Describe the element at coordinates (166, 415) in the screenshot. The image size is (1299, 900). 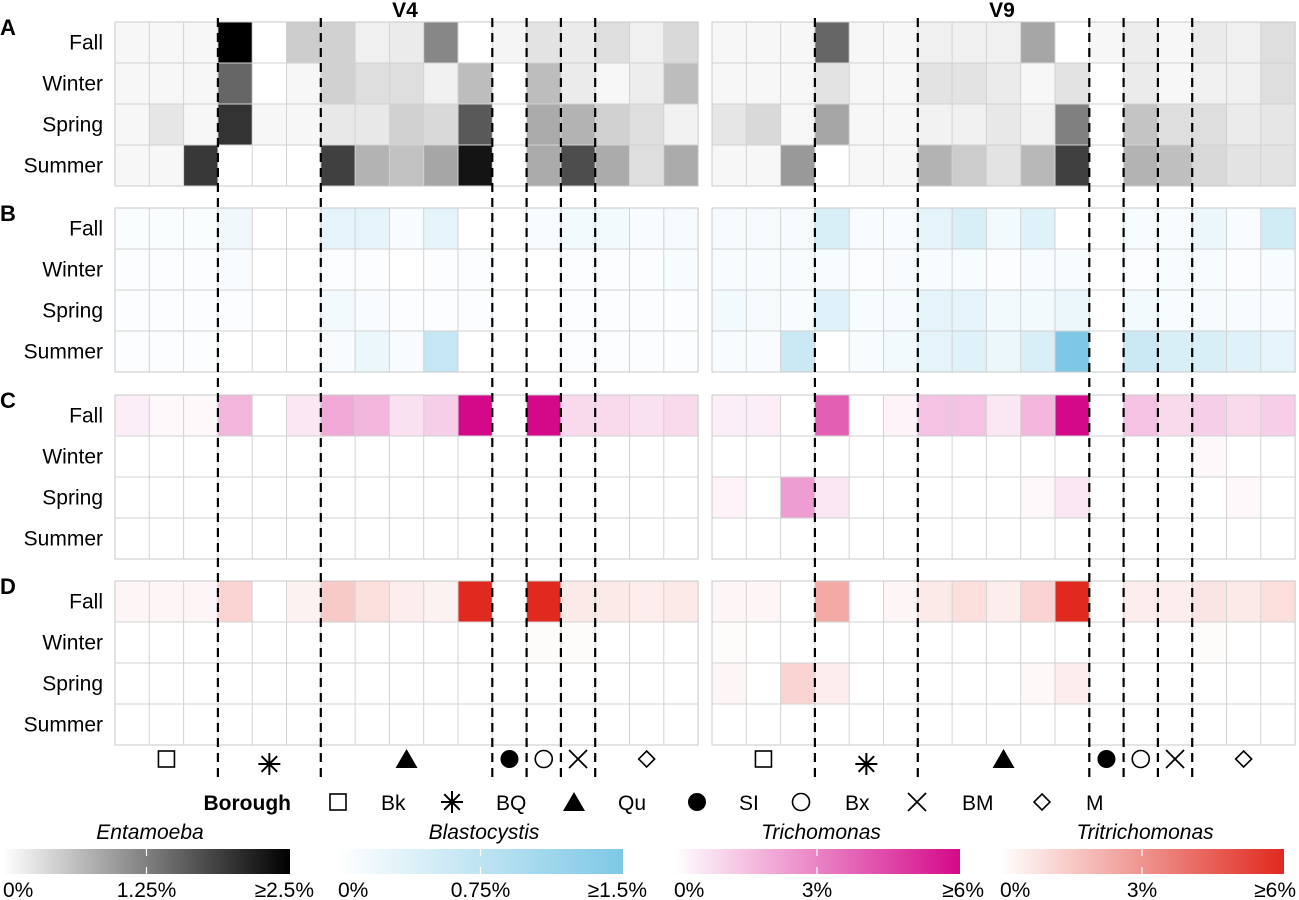
I see `cell-v4-c-r0-c1` at that location.